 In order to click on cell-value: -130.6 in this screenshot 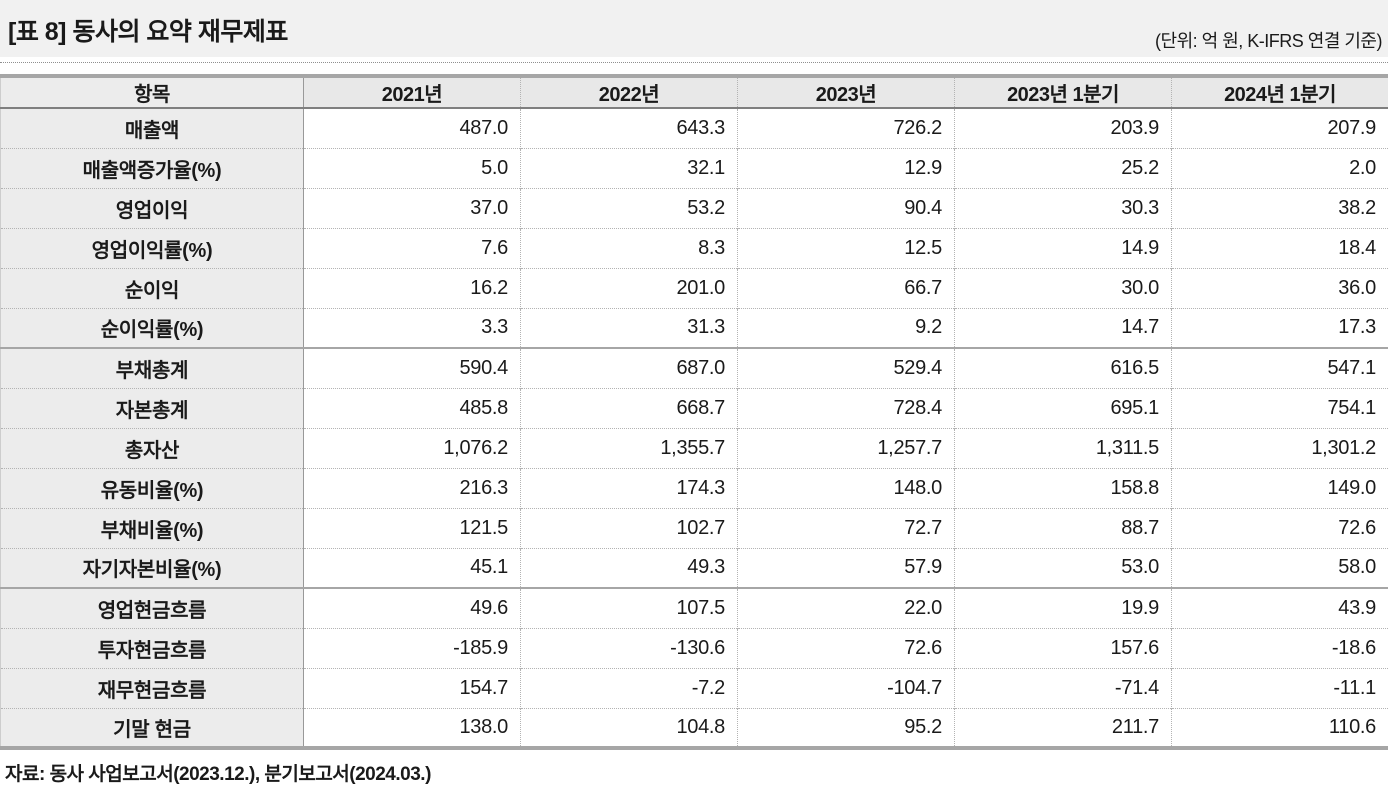, I will do `click(629, 647)`.